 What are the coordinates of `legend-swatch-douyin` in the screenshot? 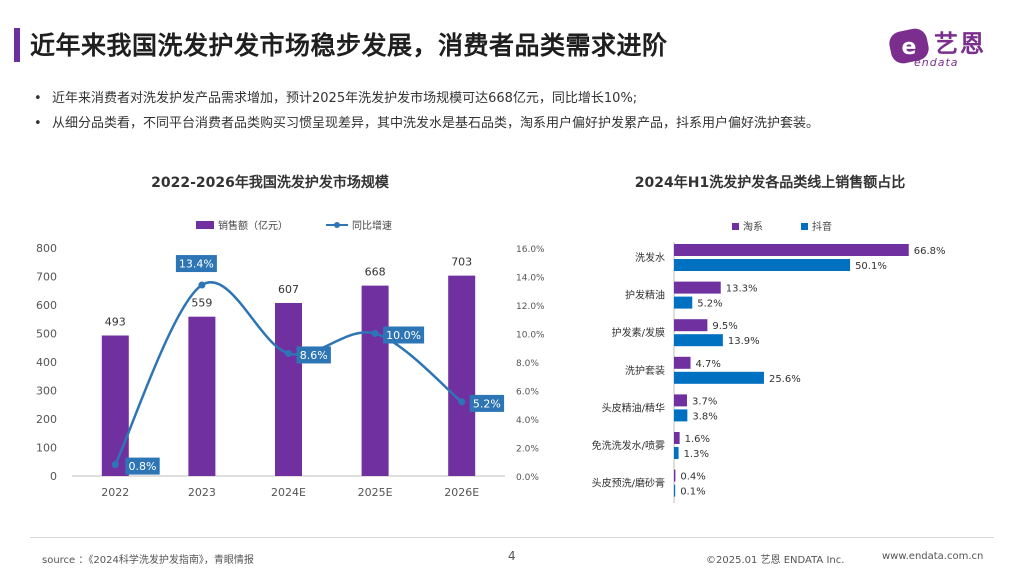 It's located at (804, 226).